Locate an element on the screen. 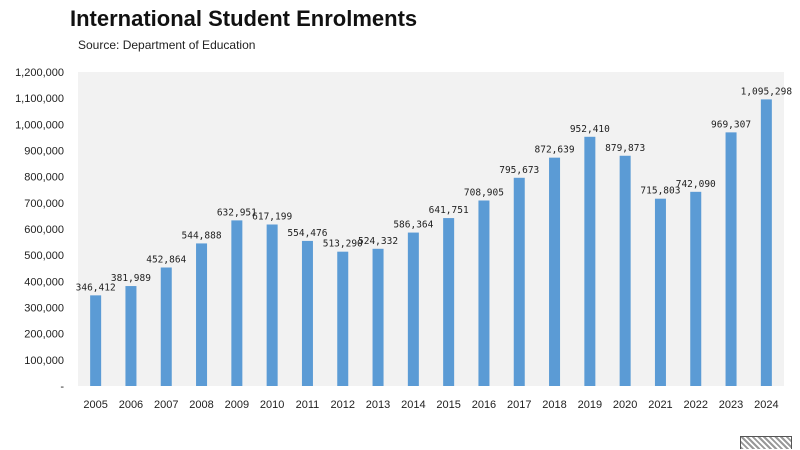  x-tick-label: 2010 is located at coordinates (272, 405).